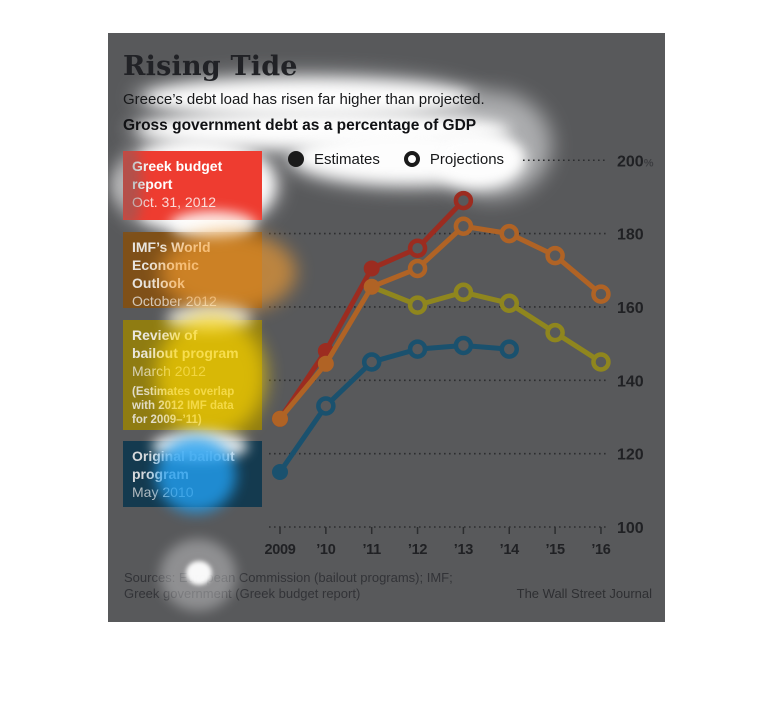 The width and height of the screenshot is (770, 716). Describe the element at coordinates (347, 159) in the screenshot. I see `legend-estimates-label: Estimates` at that location.